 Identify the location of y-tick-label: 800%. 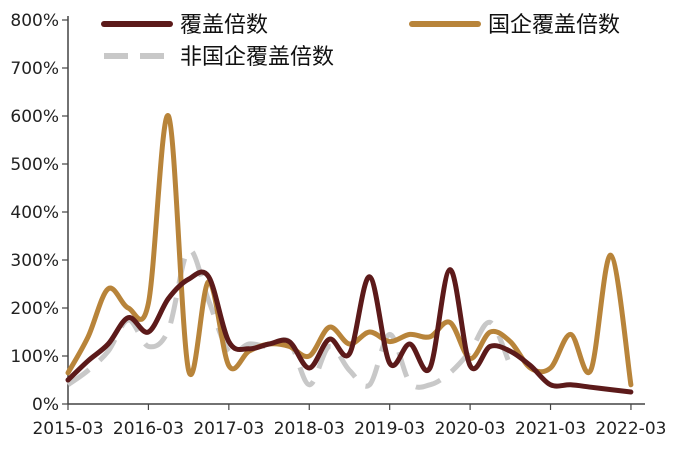
(34, 21).